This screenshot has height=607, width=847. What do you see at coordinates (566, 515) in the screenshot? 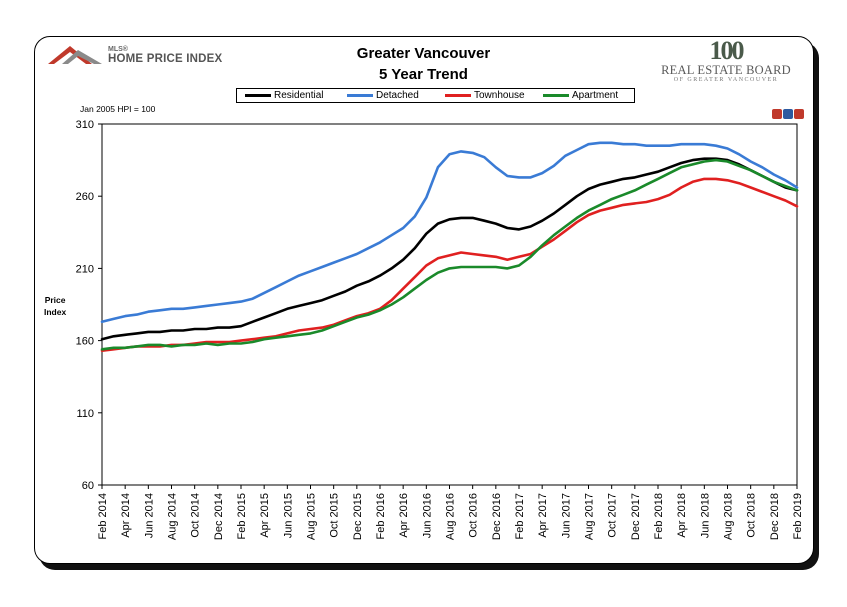
I see `x-tick-label: Jun 2017` at bounding box center [566, 515].